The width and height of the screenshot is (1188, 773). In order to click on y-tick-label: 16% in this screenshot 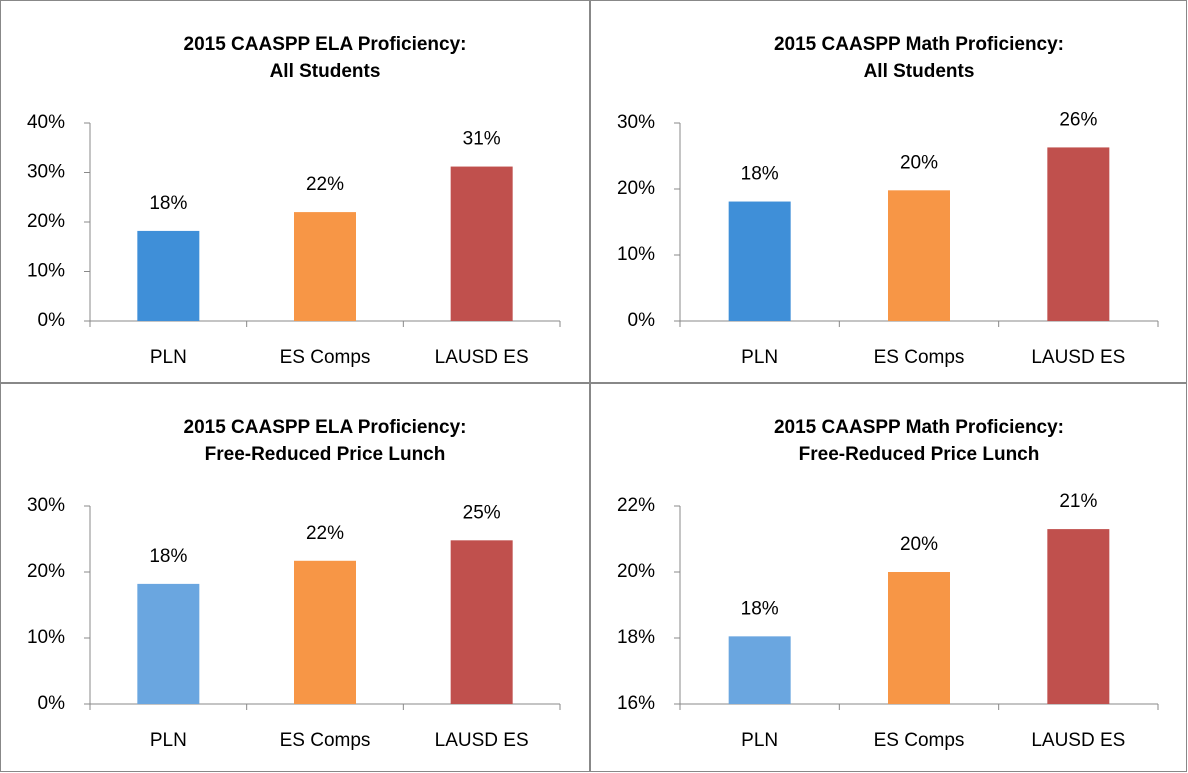, I will do `click(636, 703)`.